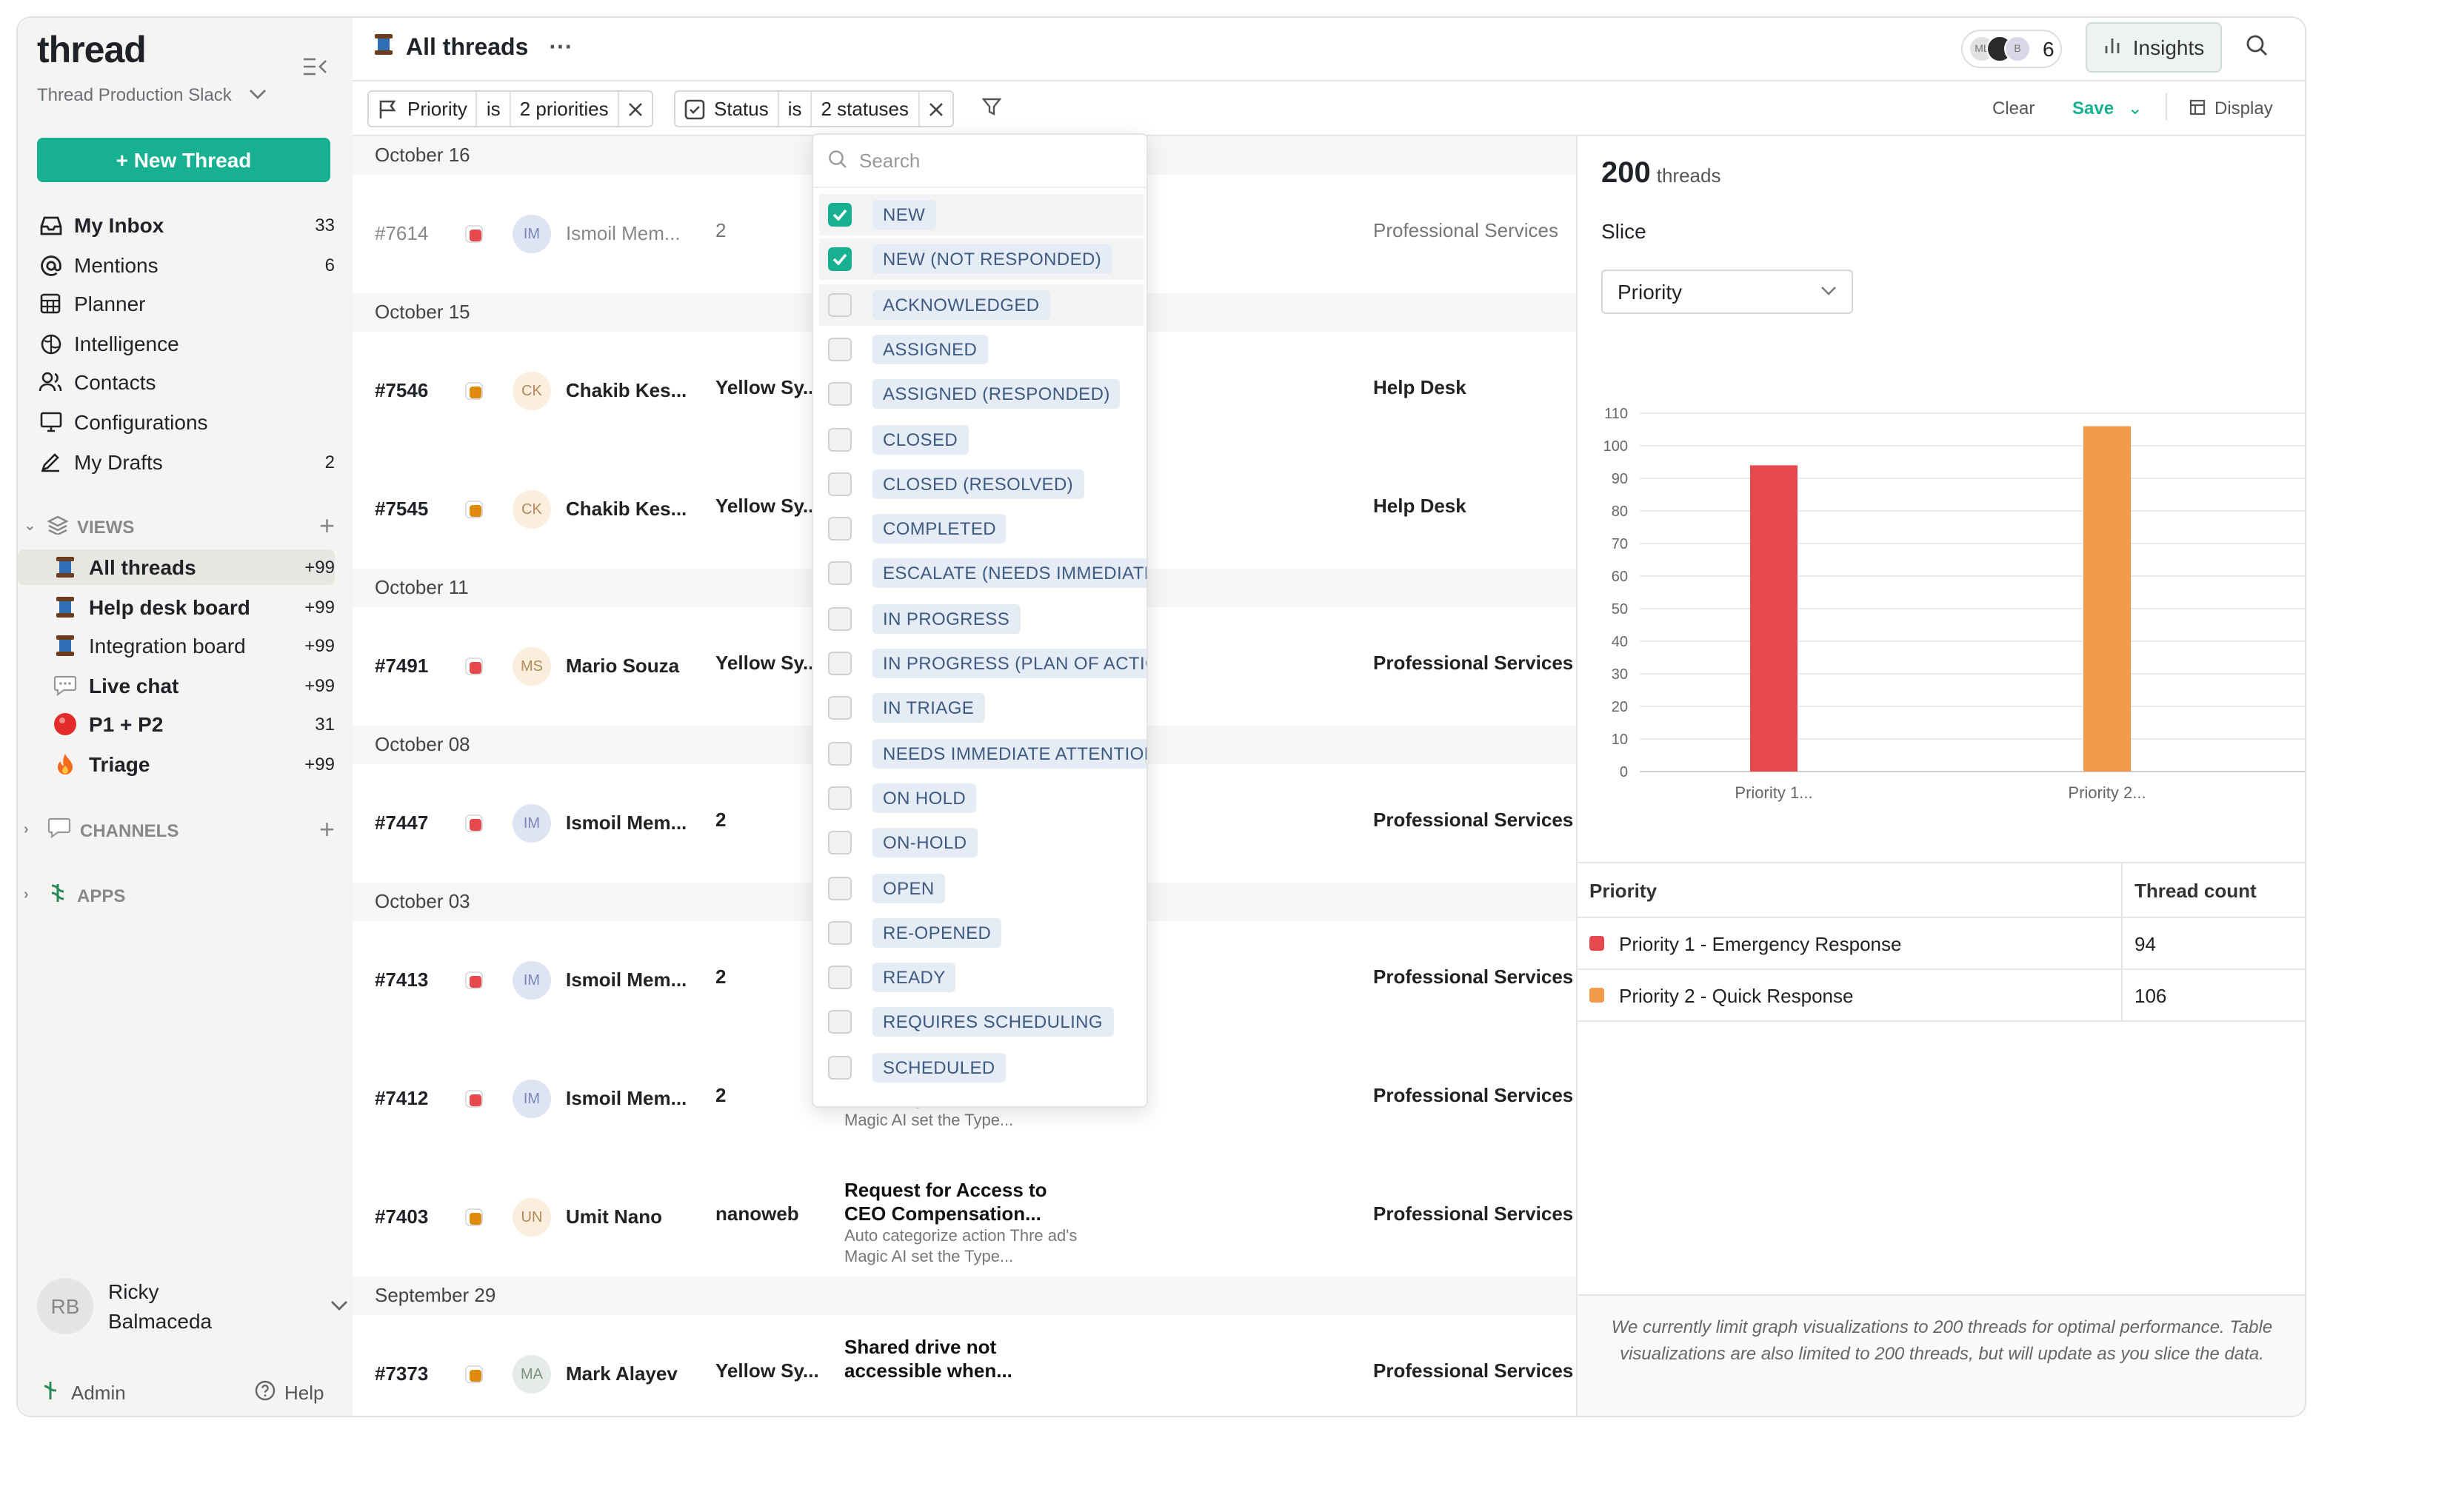 The image size is (2450, 1512). What do you see at coordinates (326, 526) in the screenshot?
I see `add-view-button: +` at bounding box center [326, 526].